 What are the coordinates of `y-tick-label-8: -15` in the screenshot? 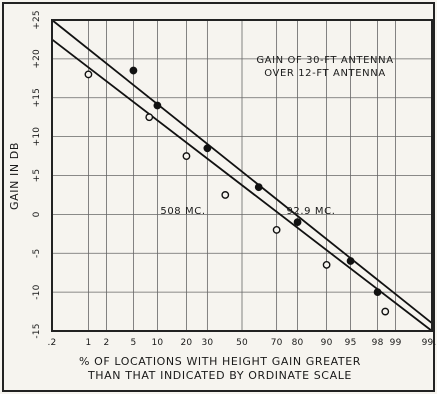 It's located at (37, 330).